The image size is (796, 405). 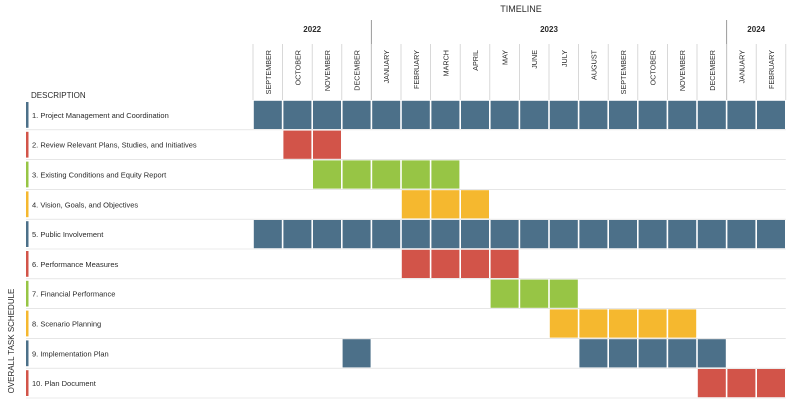 What do you see at coordinates (593, 64) in the screenshot?
I see `month-label: AUGUST` at bounding box center [593, 64].